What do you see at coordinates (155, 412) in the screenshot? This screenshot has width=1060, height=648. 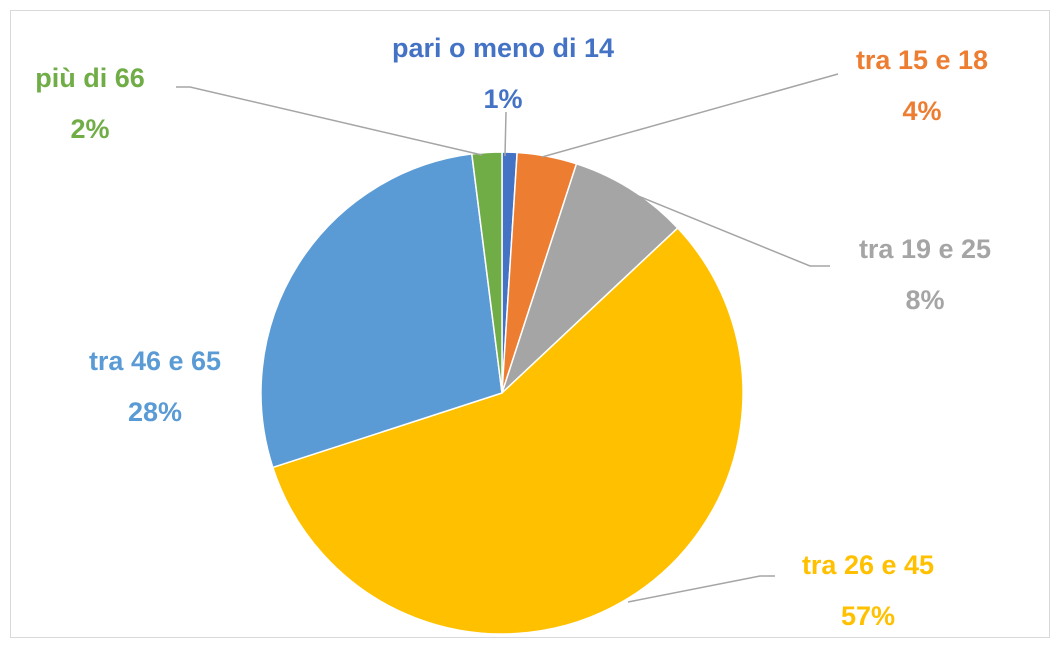 I see `value-label: 28%` at bounding box center [155, 412].